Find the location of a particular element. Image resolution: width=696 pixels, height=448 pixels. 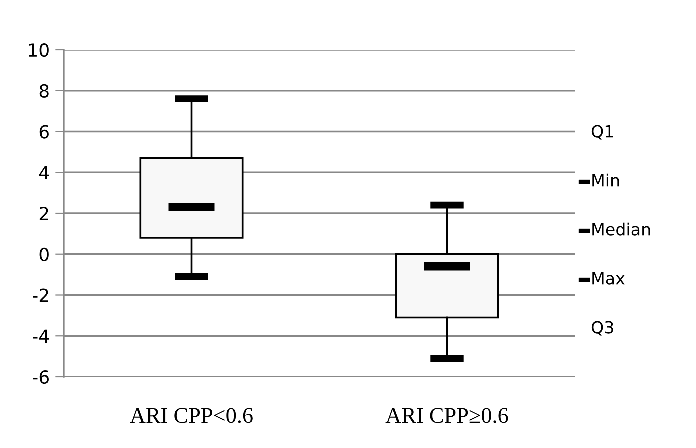

y-tick-label: 4 is located at coordinates (45, 173).